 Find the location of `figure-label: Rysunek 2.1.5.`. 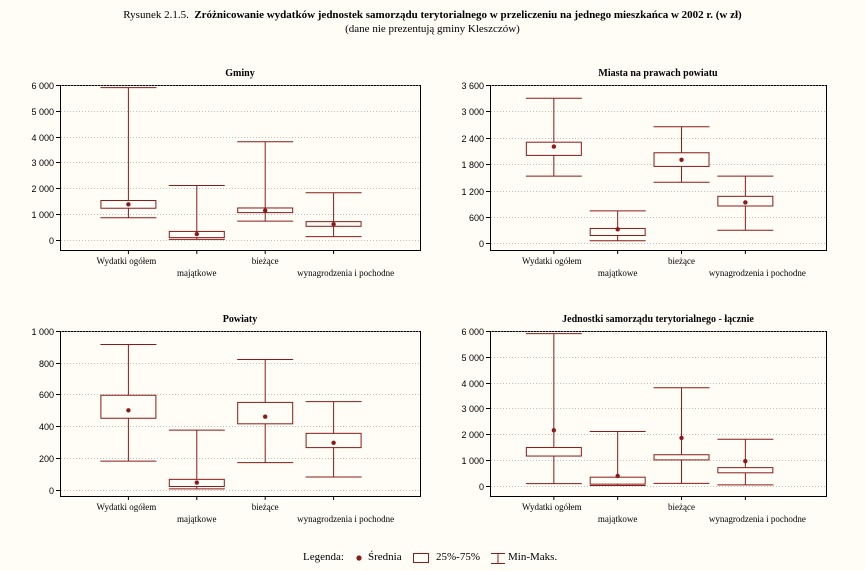

figure-label: Rysunek 2.1.5. is located at coordinates (156, 15).